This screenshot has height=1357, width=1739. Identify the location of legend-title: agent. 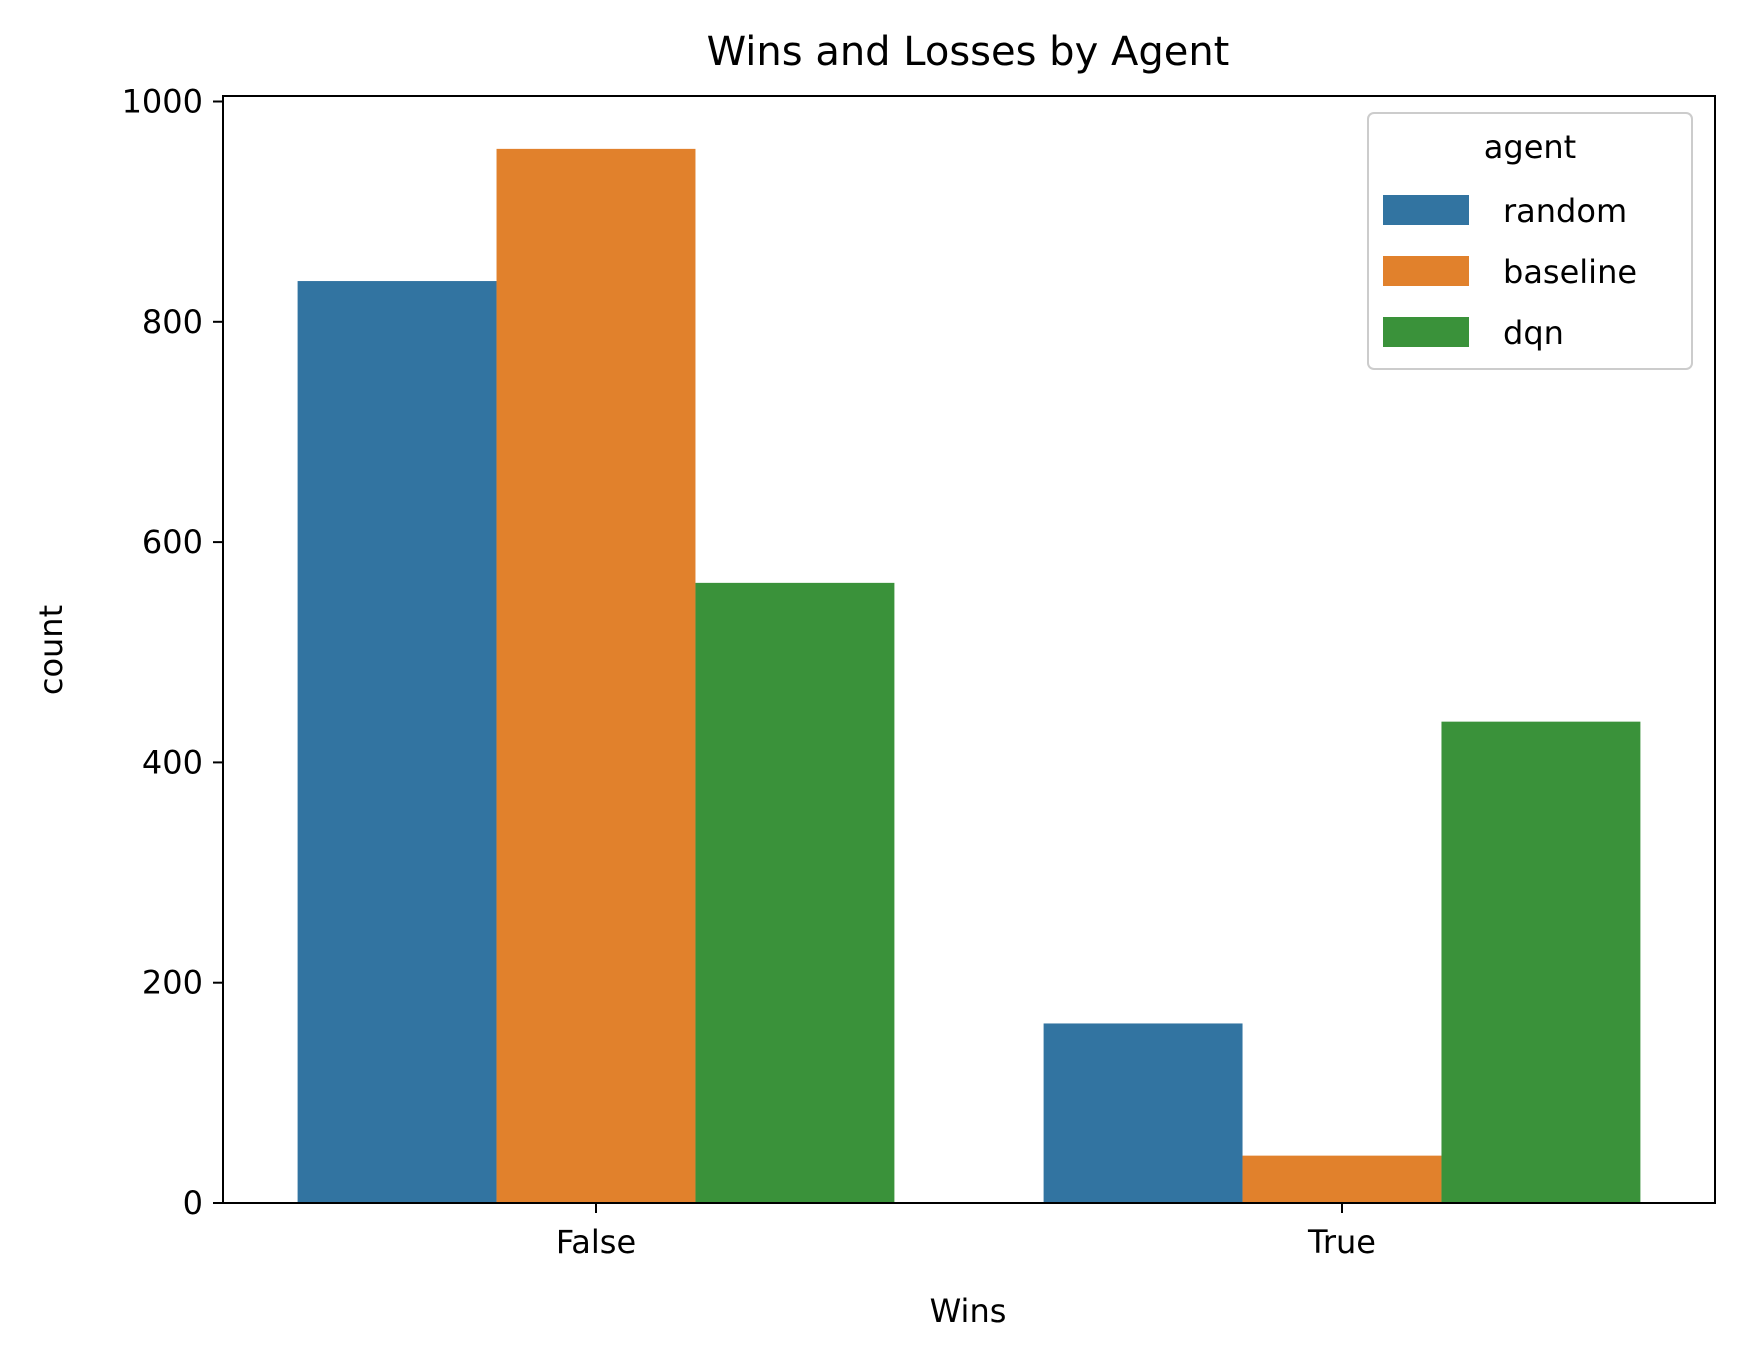
(1530, 147).